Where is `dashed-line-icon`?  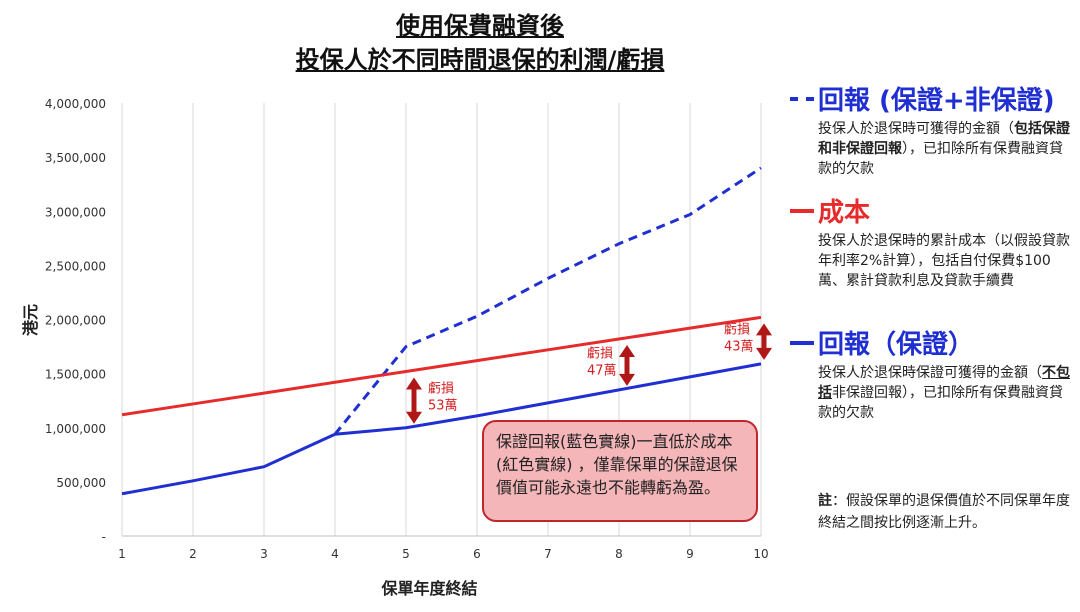
dashed-line-icon is located at coordinates (802, 98).